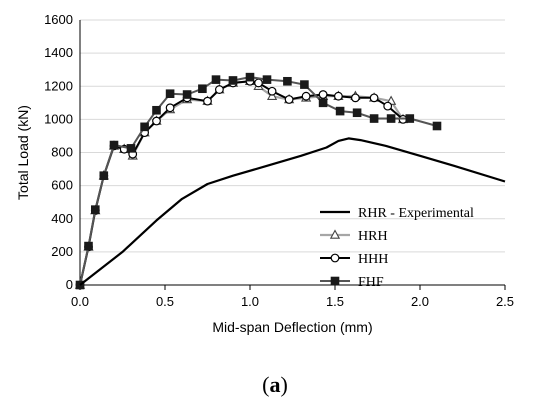  I want to click on caption-open: (, so click(266, 384).